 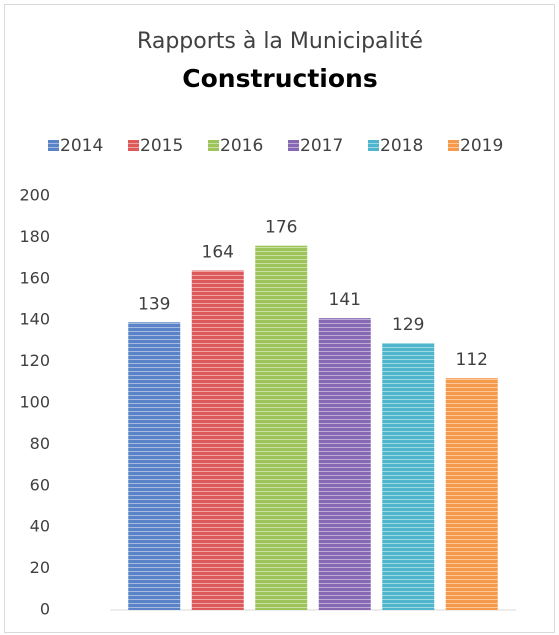 I want to click on legend-label: 2018, so click(x=401, y=146).